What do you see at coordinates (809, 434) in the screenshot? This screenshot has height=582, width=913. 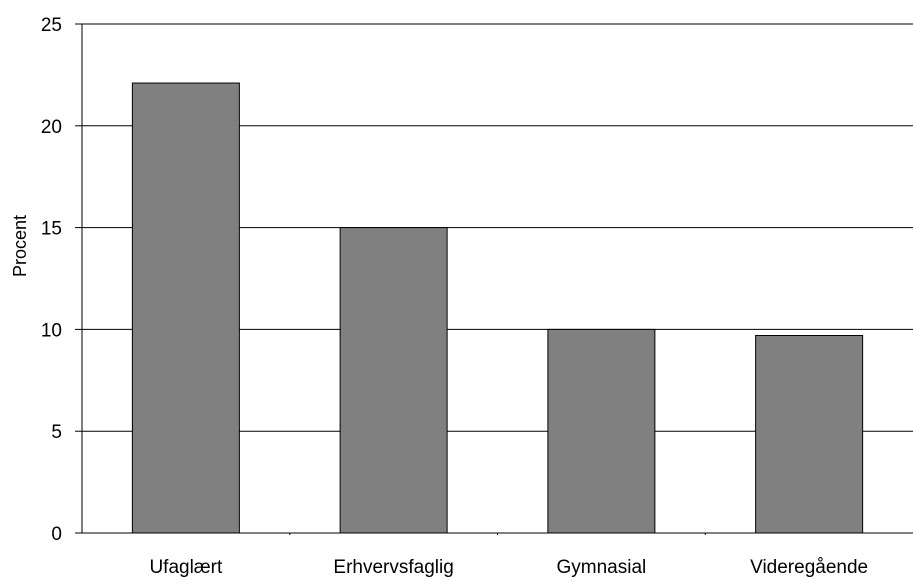 I see `bar-videregående` at bounding box center [809, 434].